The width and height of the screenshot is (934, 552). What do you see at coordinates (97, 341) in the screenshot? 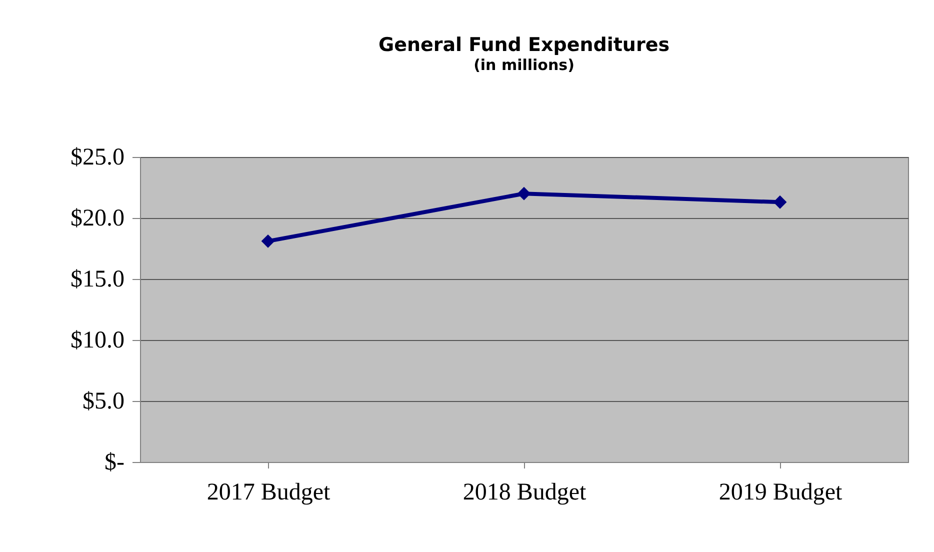
I see `y-tick-label: $10.0` at bounding box center [97, 341].